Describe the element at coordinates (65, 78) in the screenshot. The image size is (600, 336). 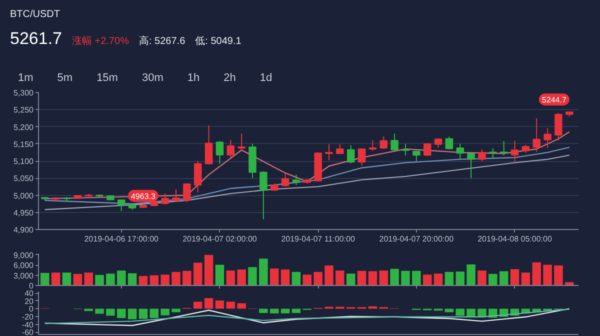
I see `text: 5m` at that location.